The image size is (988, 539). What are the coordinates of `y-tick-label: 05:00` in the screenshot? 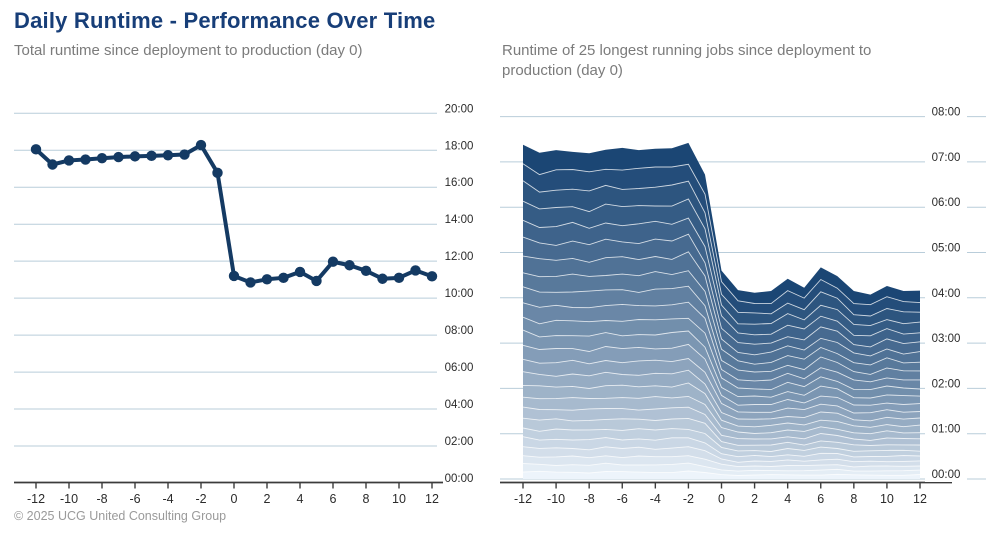 It's located at (946, 249).